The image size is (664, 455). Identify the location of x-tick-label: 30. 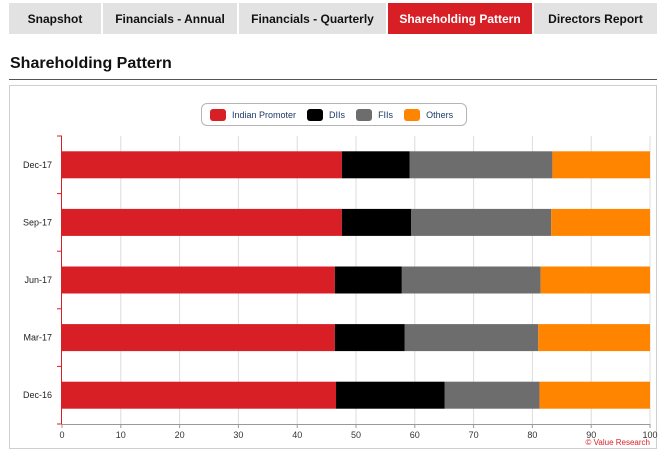
(238, 435).